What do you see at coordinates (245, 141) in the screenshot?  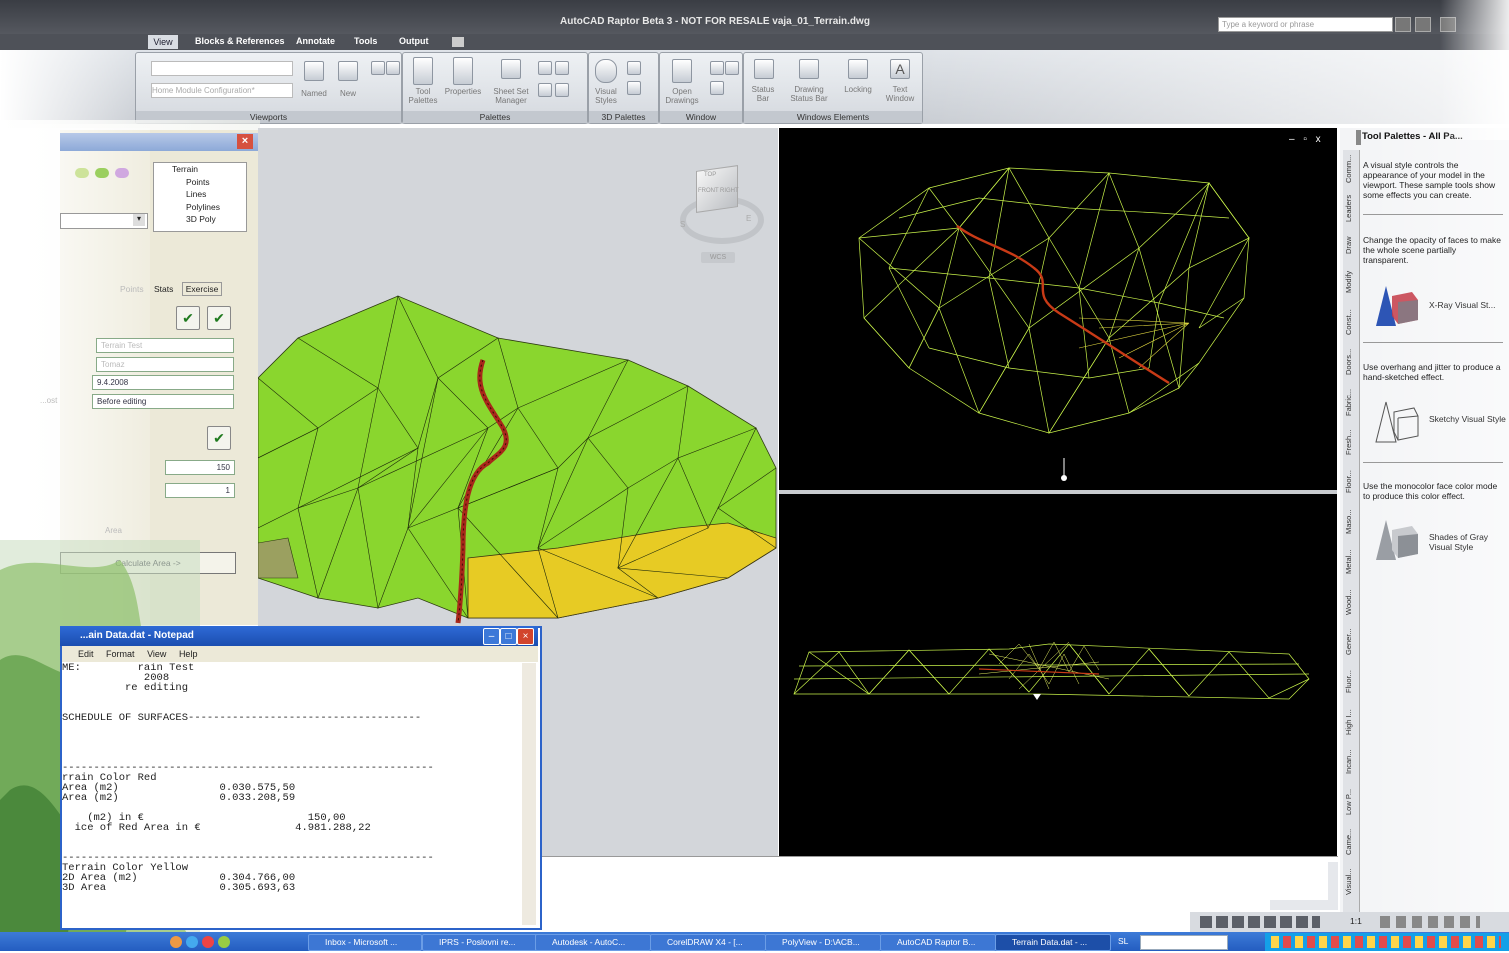 I see `close-icon: ×` at bounding box center [245, 141].